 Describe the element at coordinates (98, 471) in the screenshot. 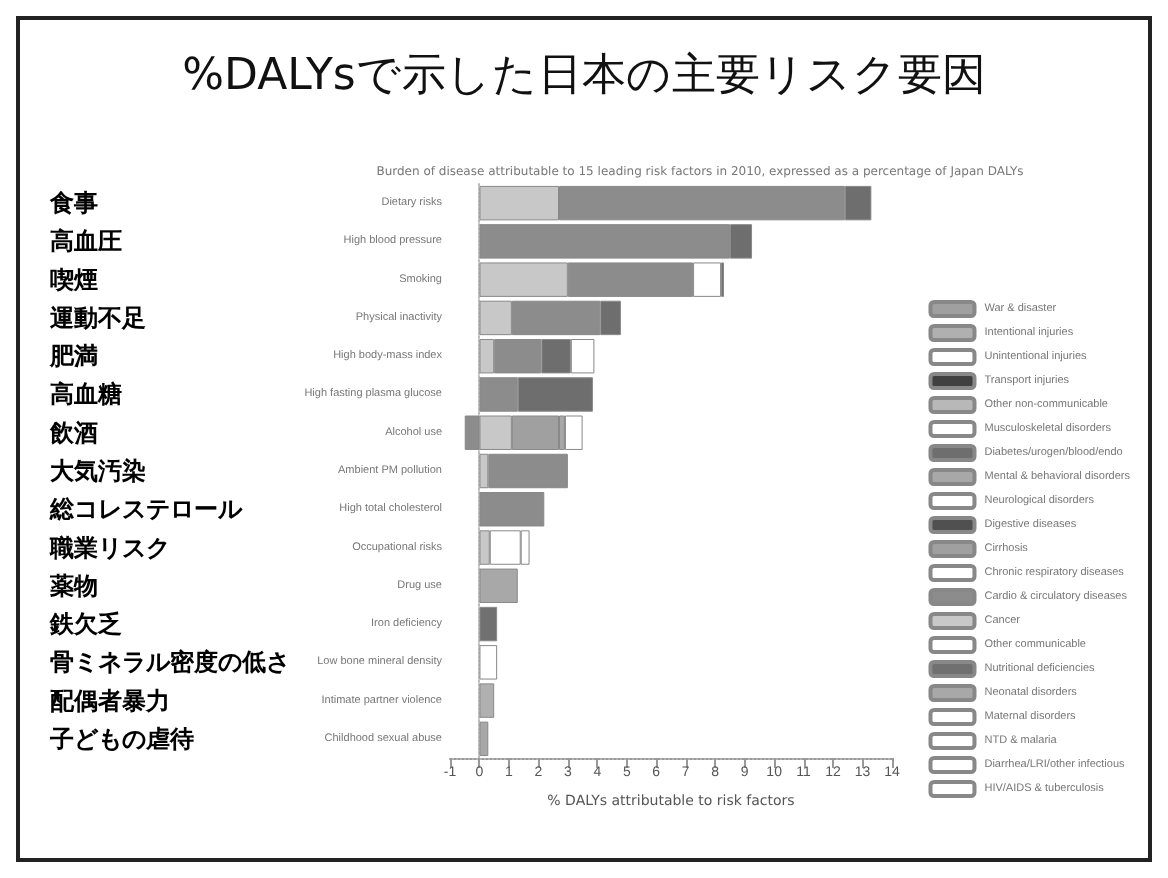

I see `y2-tick-label: 大気汚染` at that location.